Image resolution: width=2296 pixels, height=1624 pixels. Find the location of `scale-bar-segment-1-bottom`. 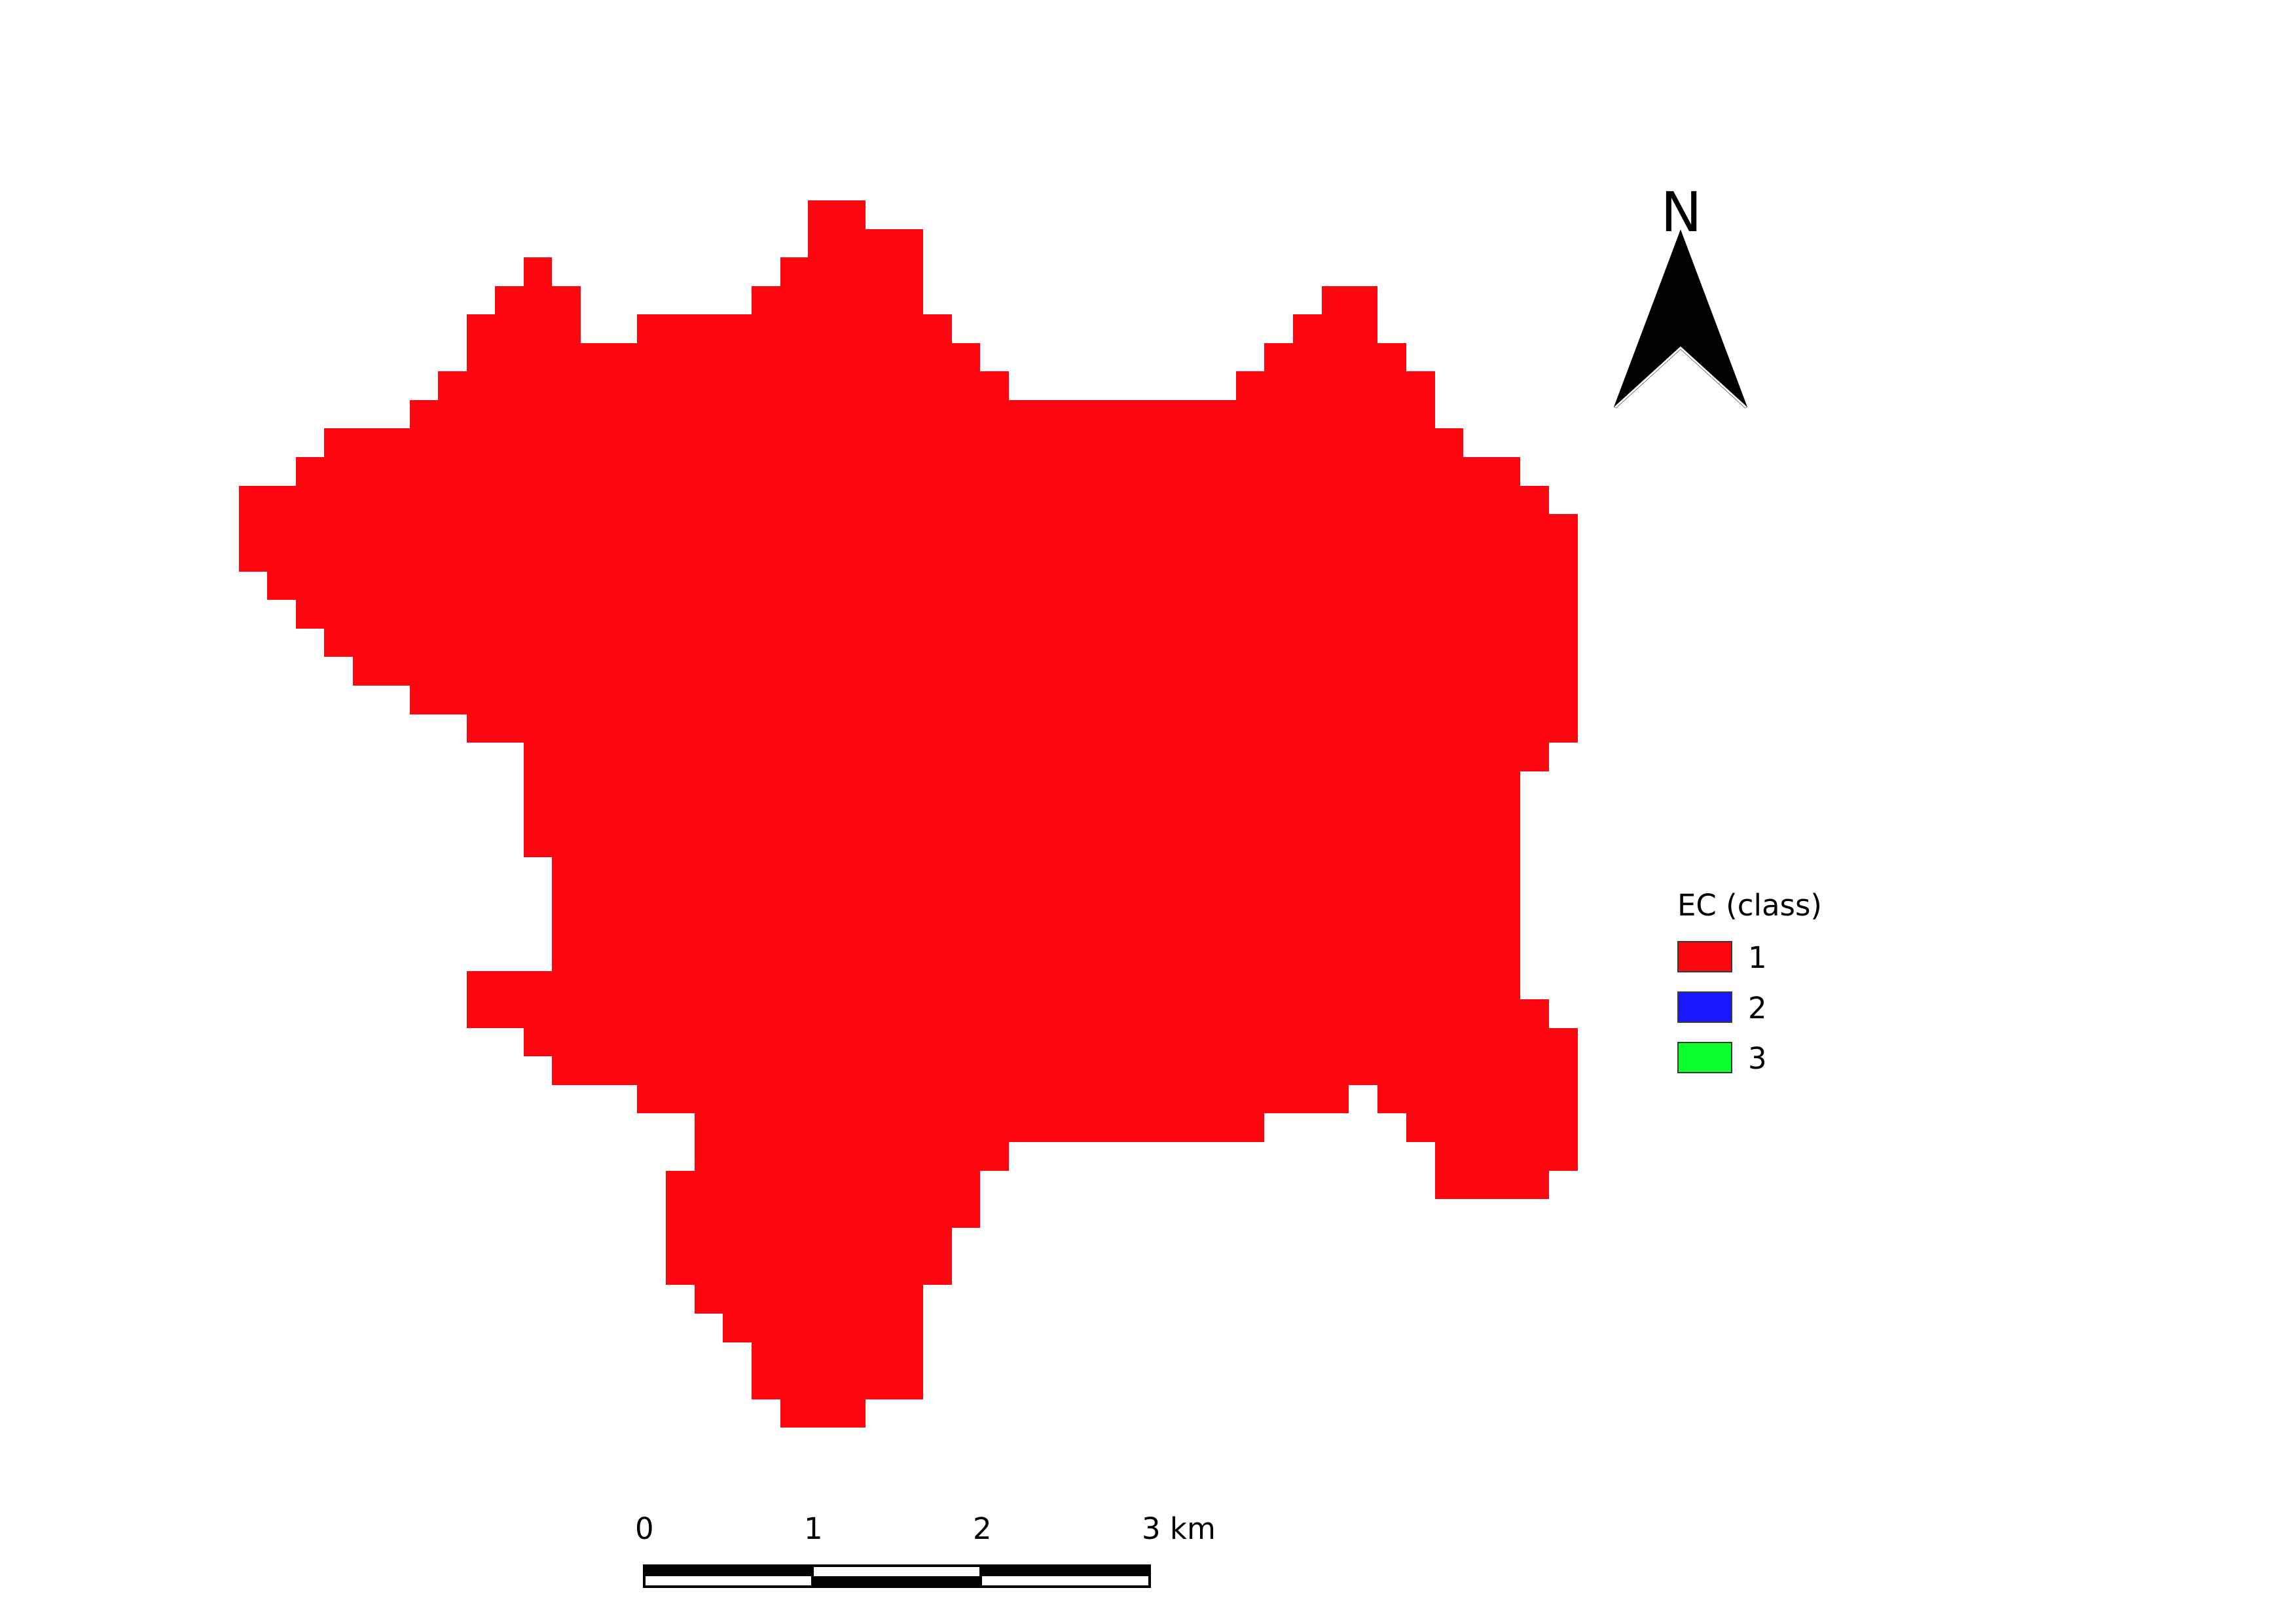

scale-bar-segment-1-bottom is located at coordinates (896, 1581).